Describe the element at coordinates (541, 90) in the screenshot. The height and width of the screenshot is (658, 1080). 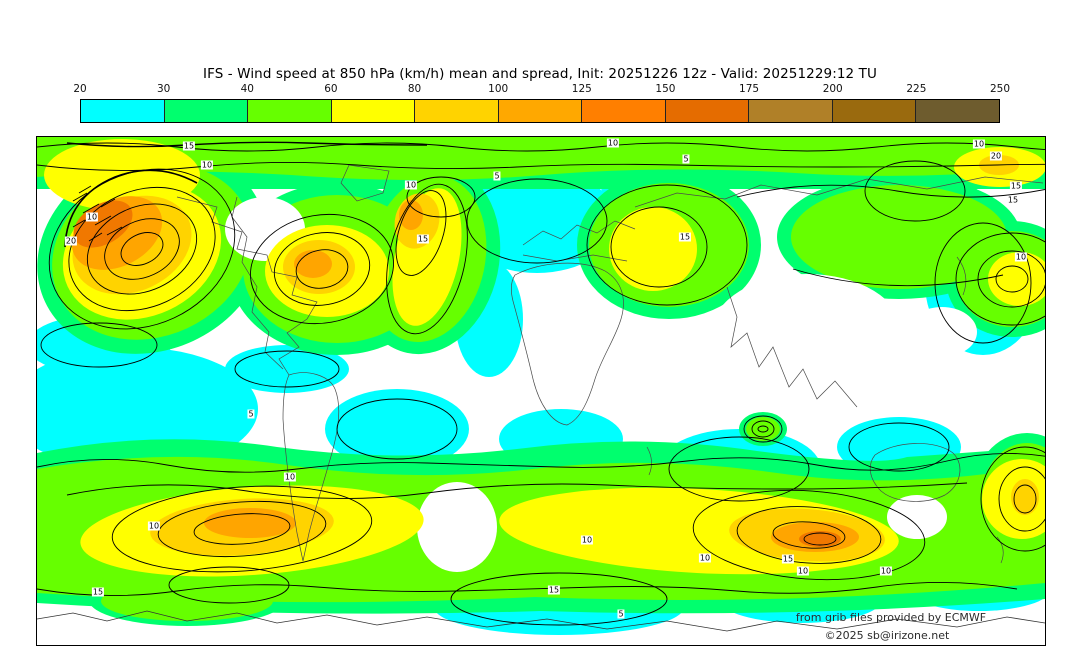
I see `colorbar-ticks: 20 30 40 60 80 100 125 150 175 200 225 250` at that location.